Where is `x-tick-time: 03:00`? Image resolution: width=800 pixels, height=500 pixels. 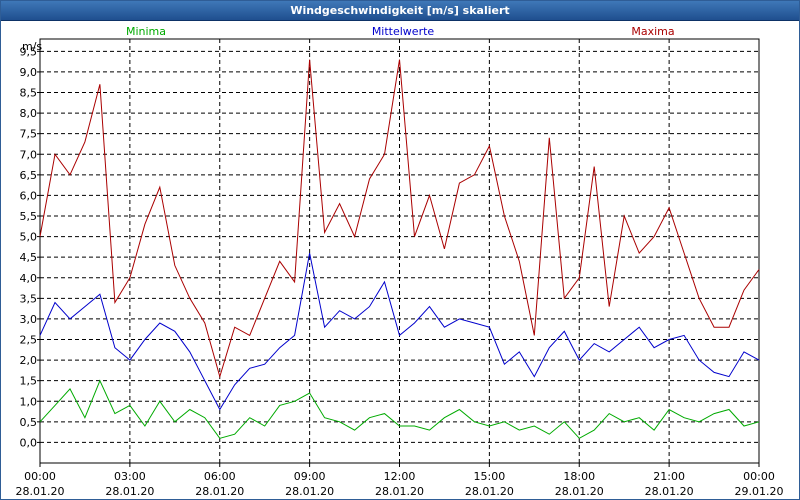
x-tick-time: 03:00 is located at coordinates (130, 476).